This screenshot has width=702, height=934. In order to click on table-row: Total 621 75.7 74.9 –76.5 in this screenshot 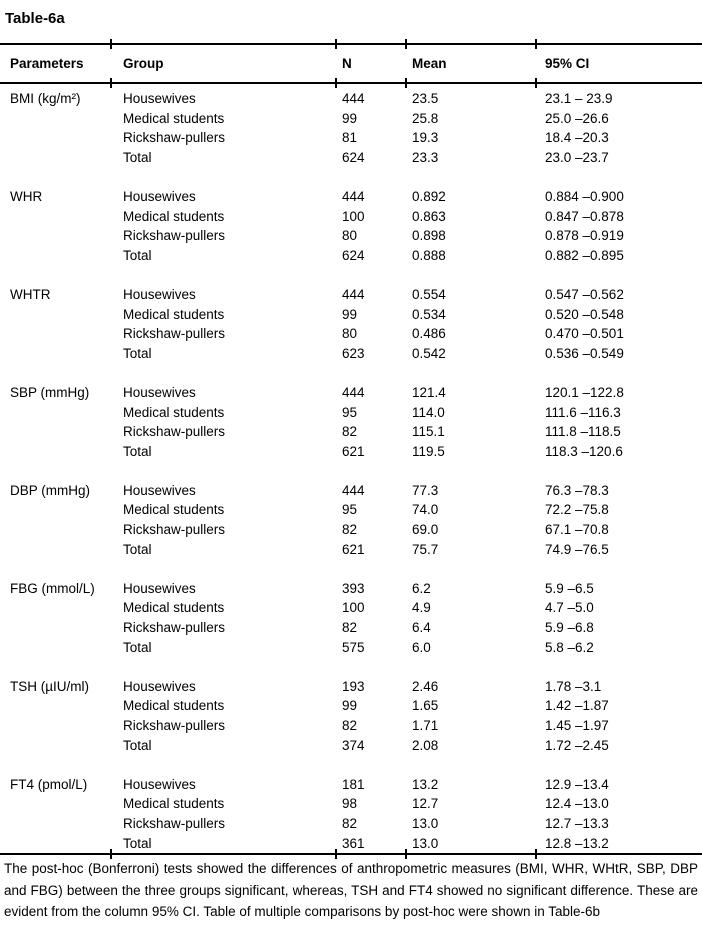, I will do `click(351, 550)`.